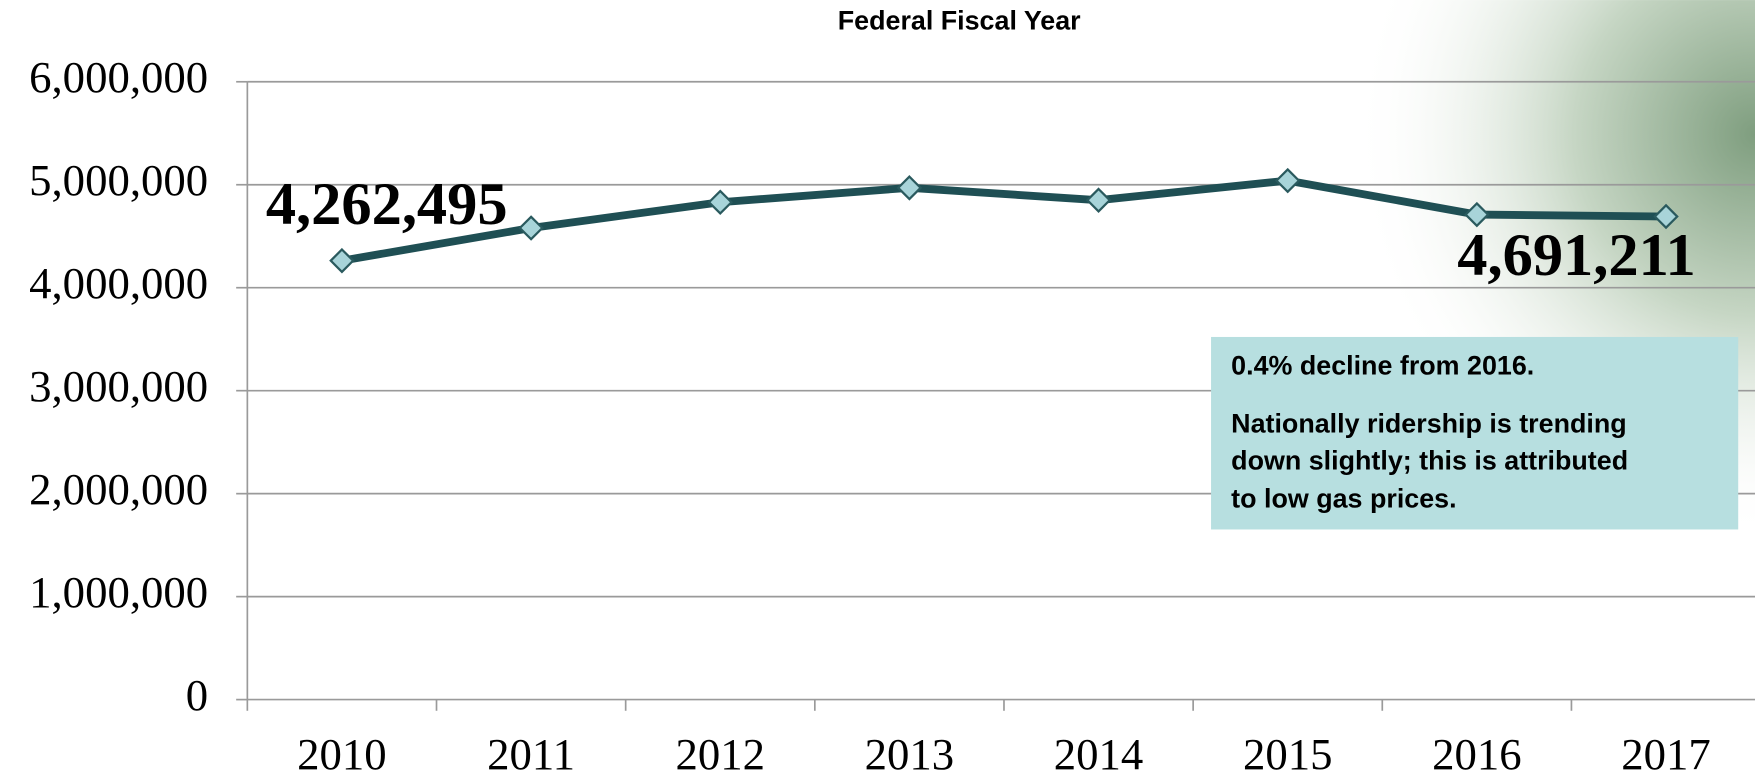 The image size is (1755, 778). What do you see at coordinates (720, 753) in the screenshot?
I see `x-tick-label: 2012` at bounding box center [720, 753].